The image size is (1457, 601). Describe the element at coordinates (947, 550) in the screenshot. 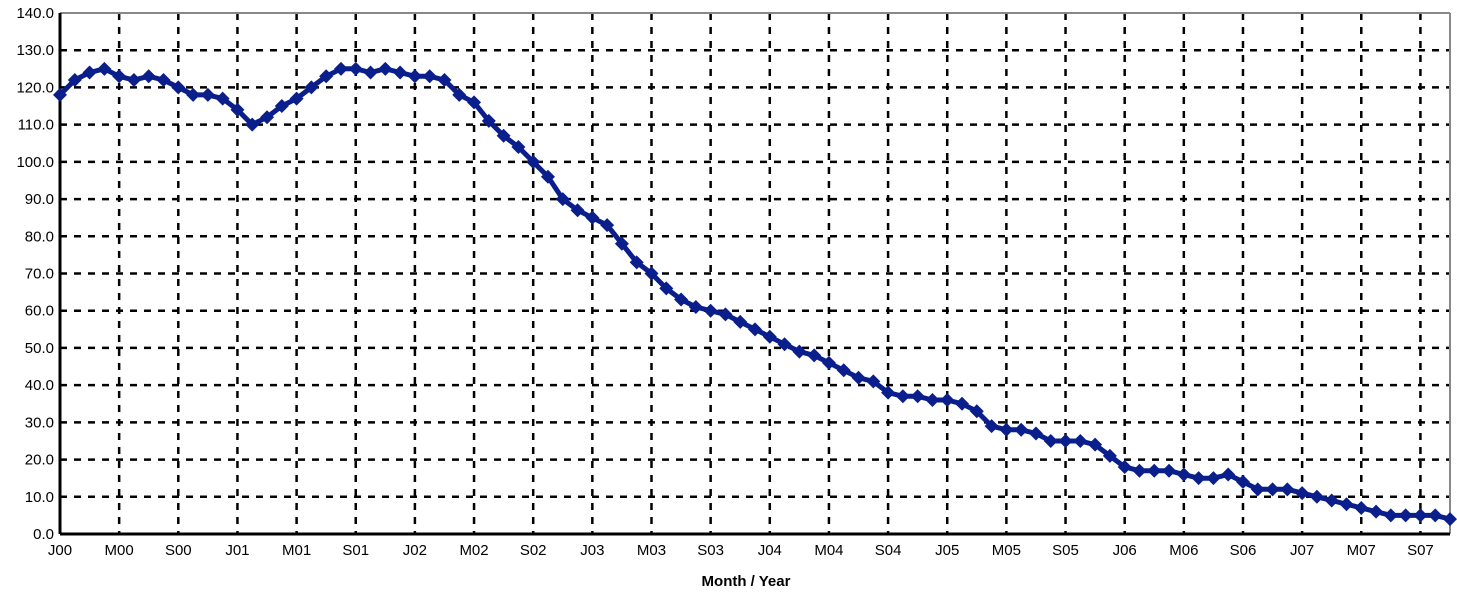

I see `x-tick-label: J05` at that location.